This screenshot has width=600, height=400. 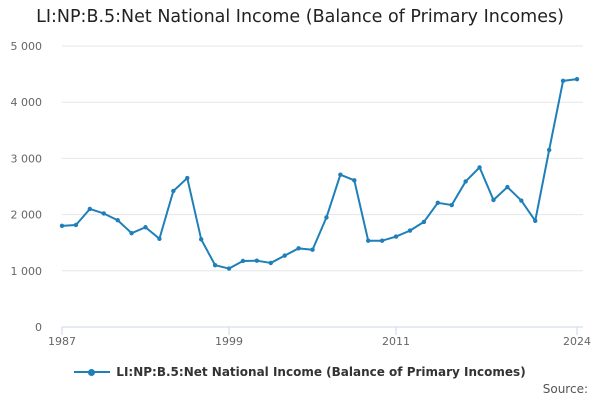 I want to click on y-tick-label: 1 000, so click(x=27, y=271).